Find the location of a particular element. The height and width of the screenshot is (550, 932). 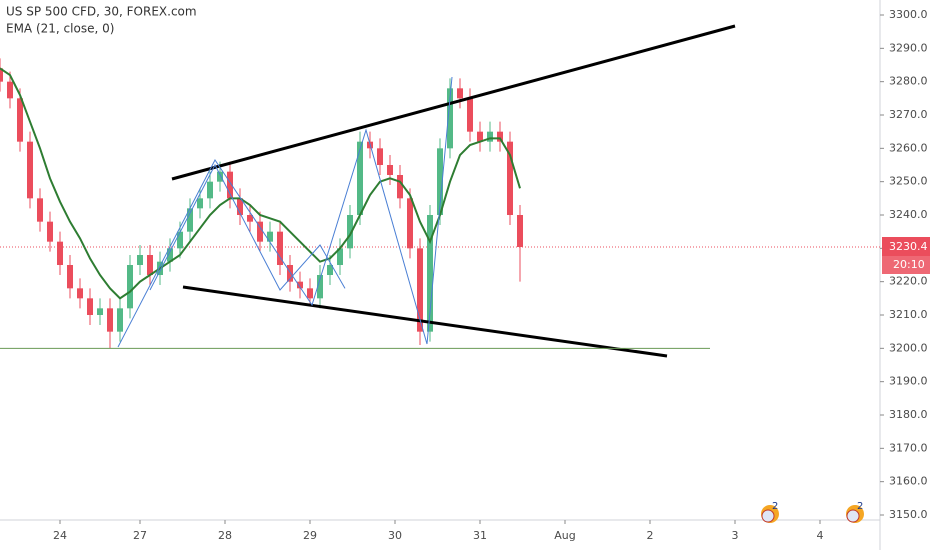

y-tick-label: 3200.0 is located at coordinates (908, 347).